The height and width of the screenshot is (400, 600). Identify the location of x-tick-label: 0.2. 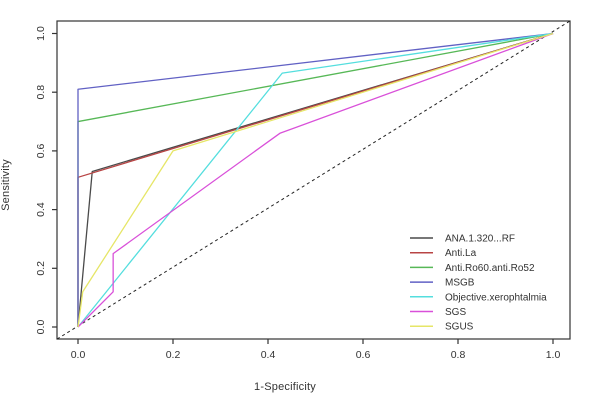
(173, 355).